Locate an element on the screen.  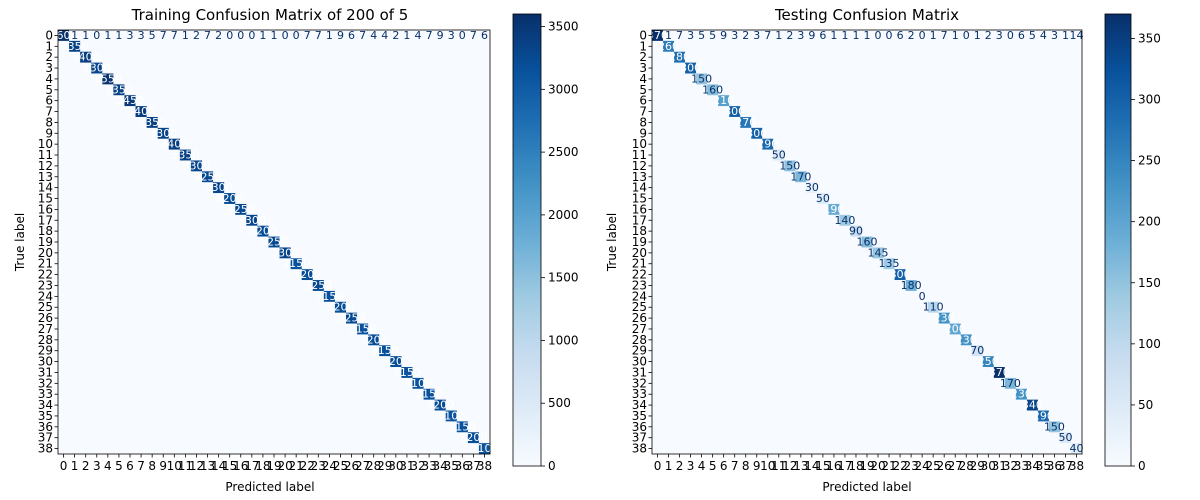
x-tick-label: 35 is located at coordinates (1043, 466).